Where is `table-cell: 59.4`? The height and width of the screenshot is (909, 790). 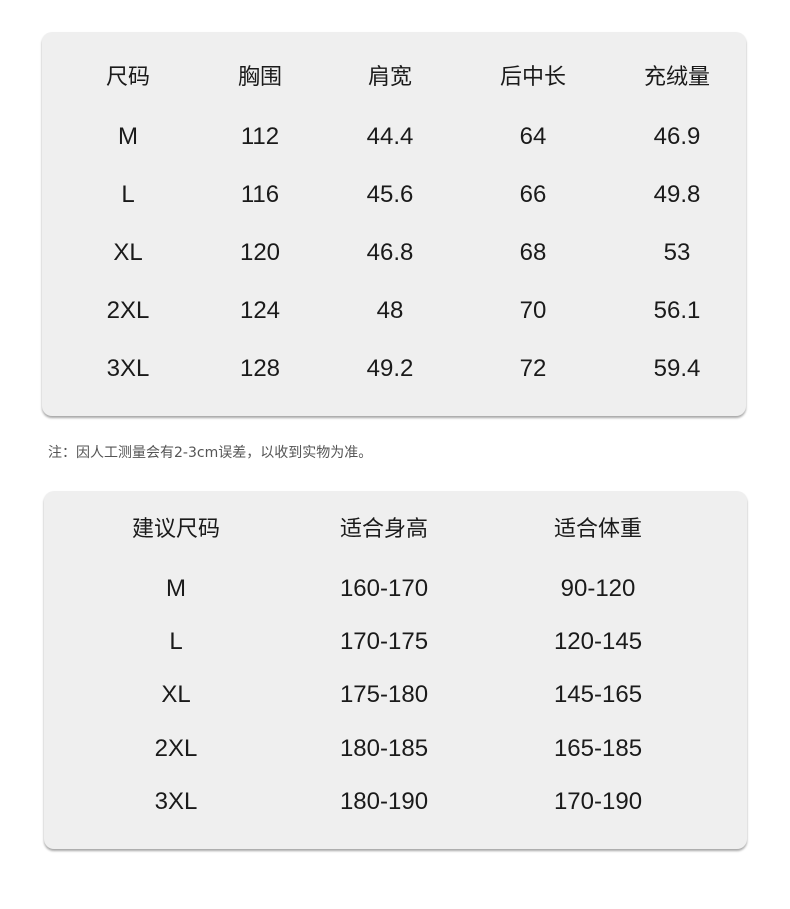 table-cell: 59.4 is located at coordinates (677, 368).